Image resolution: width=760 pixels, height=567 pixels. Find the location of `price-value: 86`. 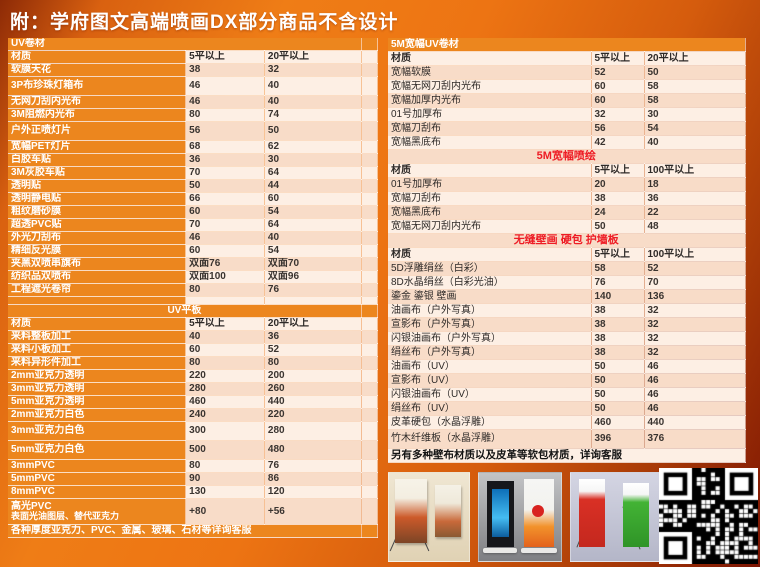

price-value: 86 is located at coordinates (313, 479).